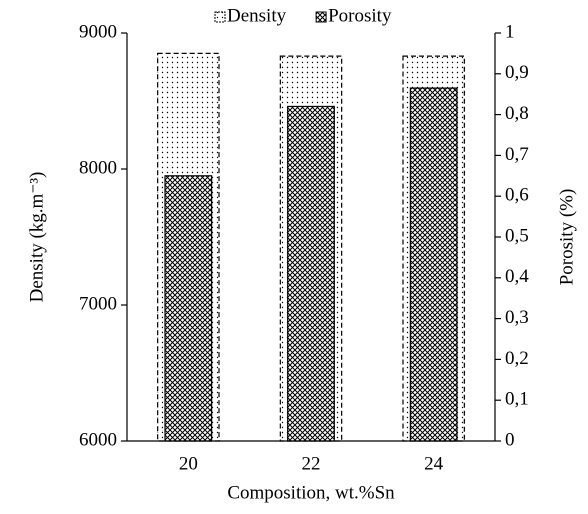 This screenshot has width=588, height=514. What do you see at coordinates (517, 195) in the screenshot?
I see `y2-tick-label: 0,6` at bounding box center [517, 195].